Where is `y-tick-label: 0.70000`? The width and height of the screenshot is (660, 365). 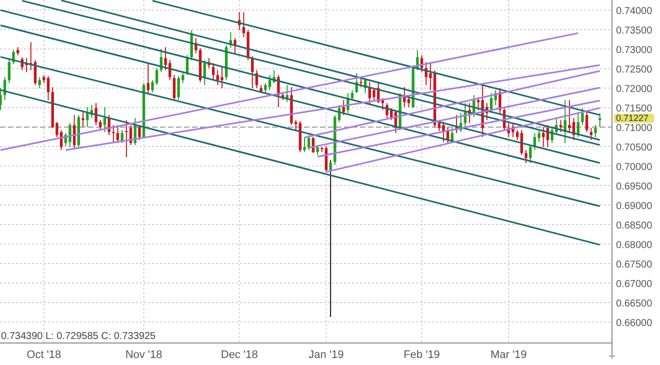
y-tick-label: 0.70000 is located at coordinates (634, 168).